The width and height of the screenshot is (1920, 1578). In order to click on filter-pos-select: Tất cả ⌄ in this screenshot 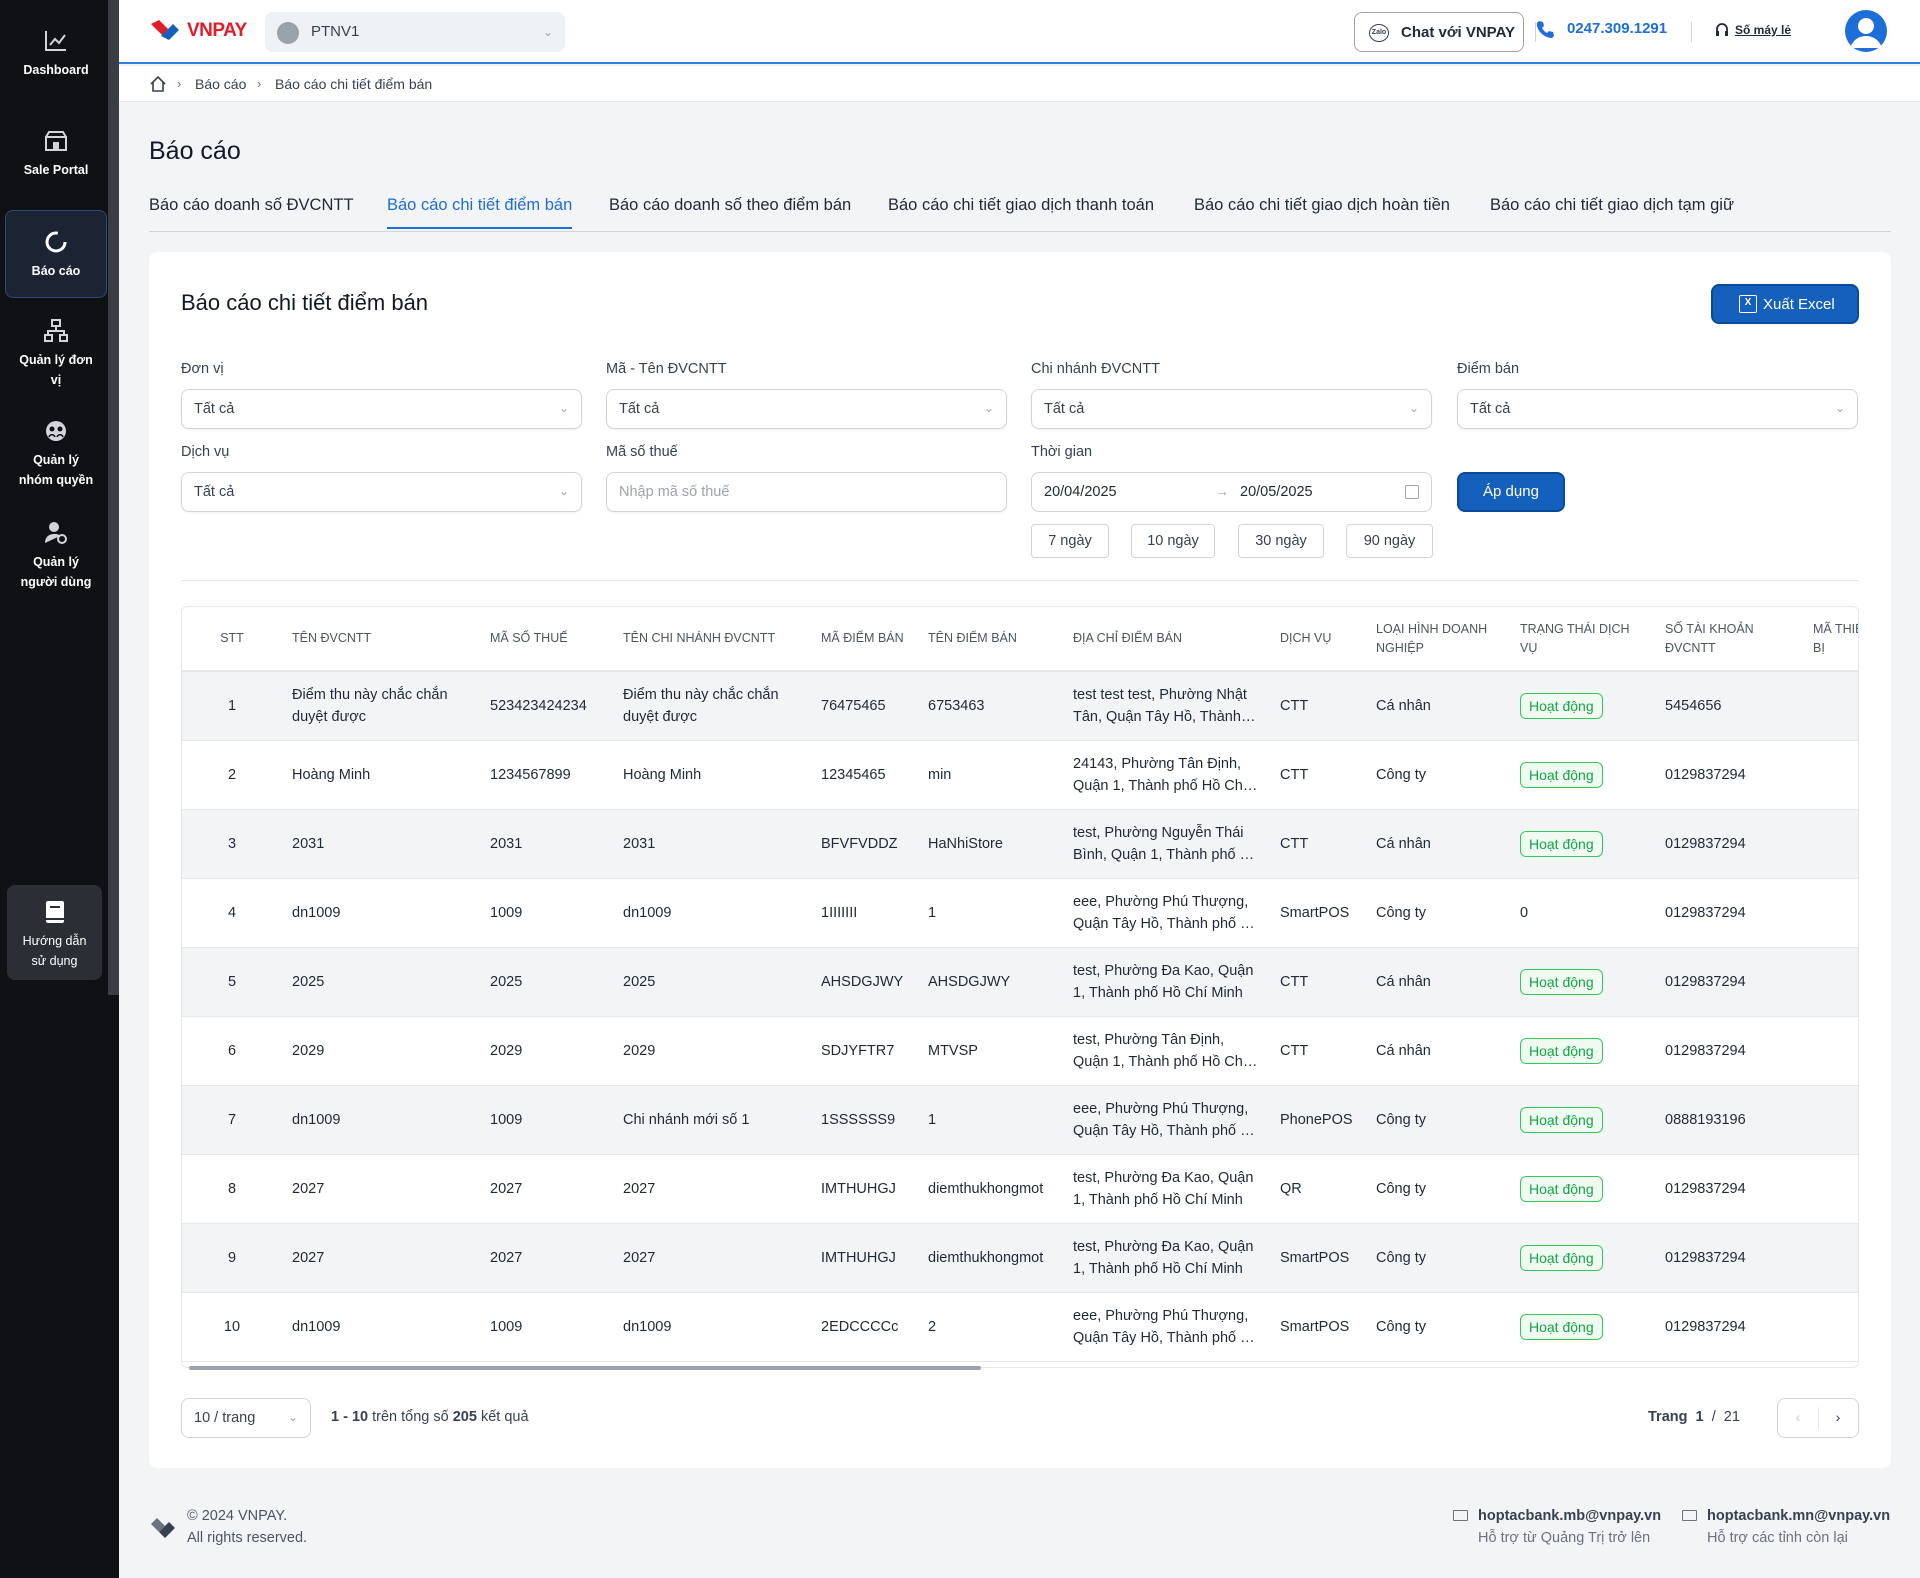, I will do `click(1657, 409)`.